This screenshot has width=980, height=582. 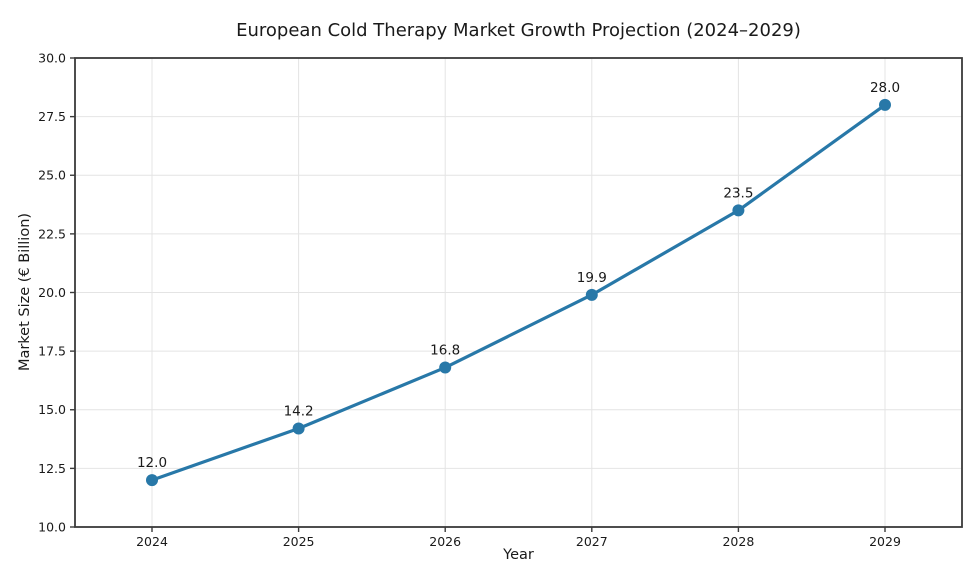 What do you see at coordinates (885, 541) in the screenshot?
I see `x-tick-label: 2029` at bounding box center [885, 541].